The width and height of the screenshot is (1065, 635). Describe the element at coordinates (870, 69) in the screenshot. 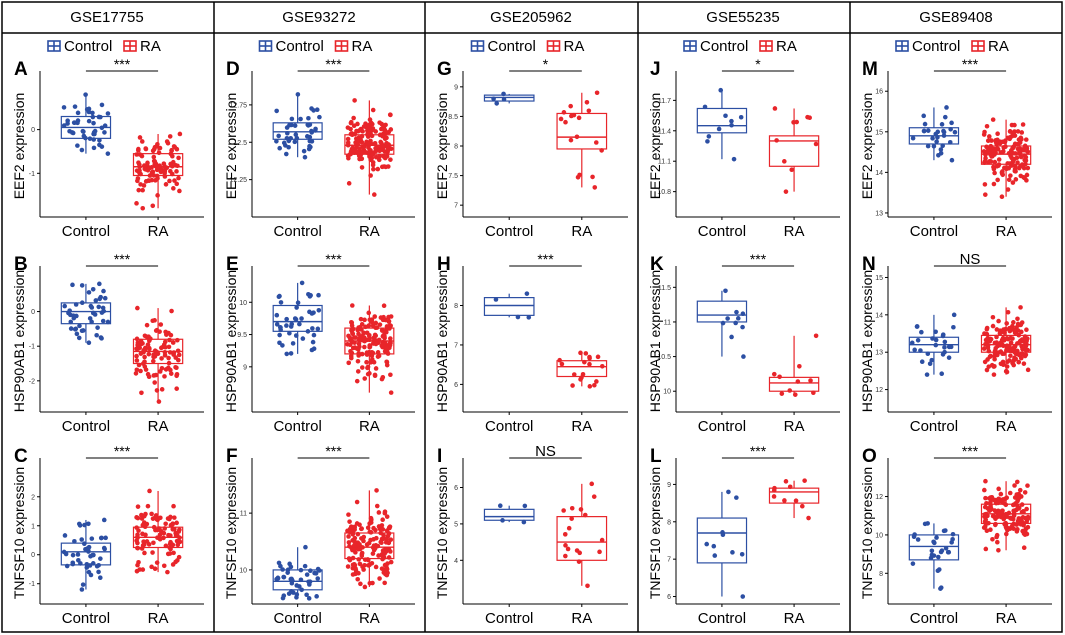

I see `panel-letter: M` at that location.